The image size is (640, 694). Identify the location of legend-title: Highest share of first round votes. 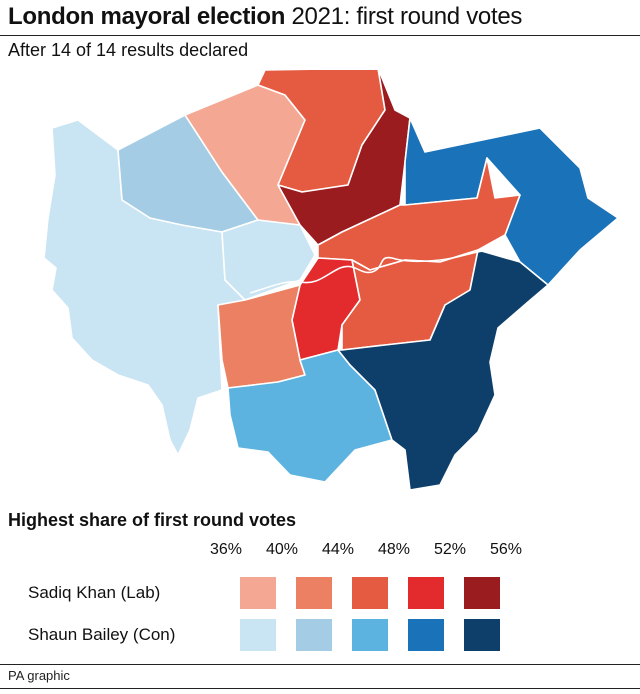
(152, 520).